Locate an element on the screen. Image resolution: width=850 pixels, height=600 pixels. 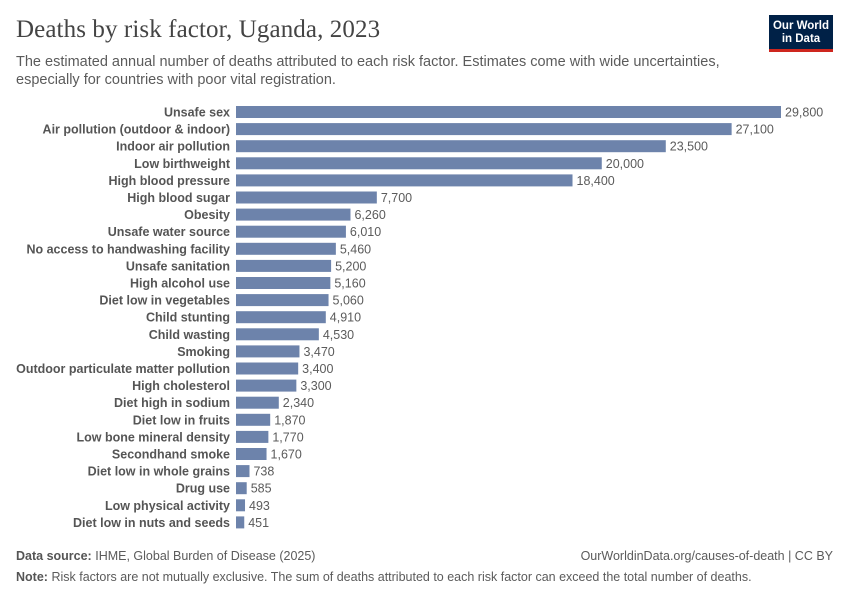
category-label: High alcohol use is located at coordinates (180, 284).